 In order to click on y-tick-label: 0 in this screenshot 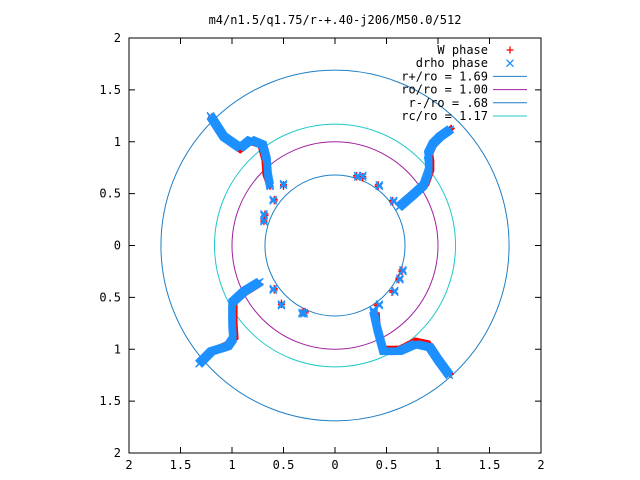, I will do `click(117, 246)`.